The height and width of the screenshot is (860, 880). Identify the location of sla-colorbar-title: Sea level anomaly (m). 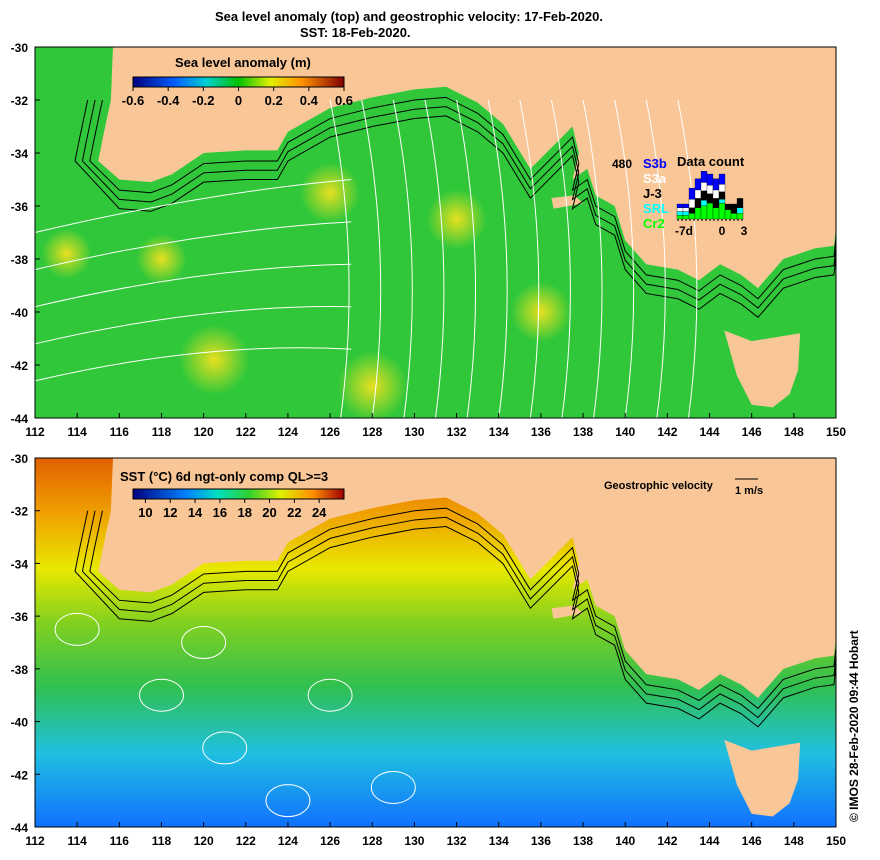
(243, 62).